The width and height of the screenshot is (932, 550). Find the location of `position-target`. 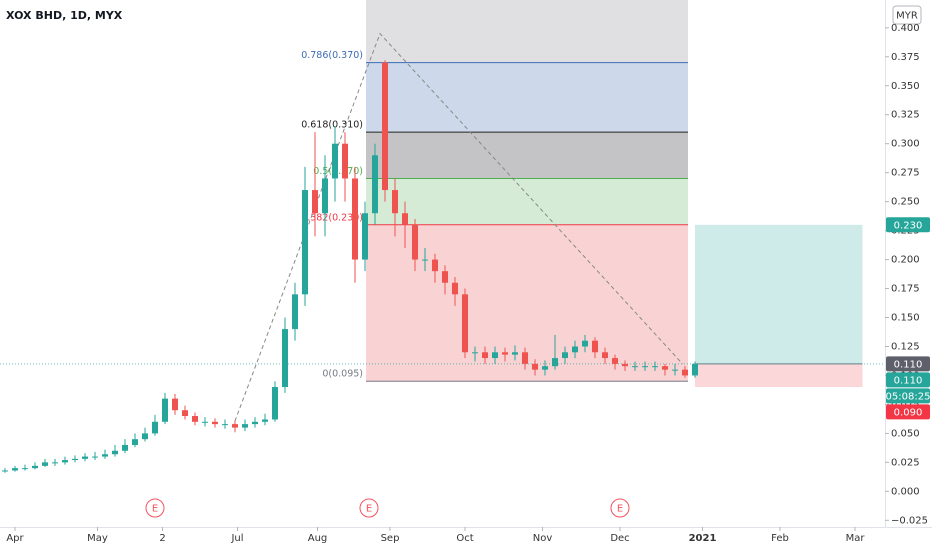

position-target is located at coordinates (779, 294).